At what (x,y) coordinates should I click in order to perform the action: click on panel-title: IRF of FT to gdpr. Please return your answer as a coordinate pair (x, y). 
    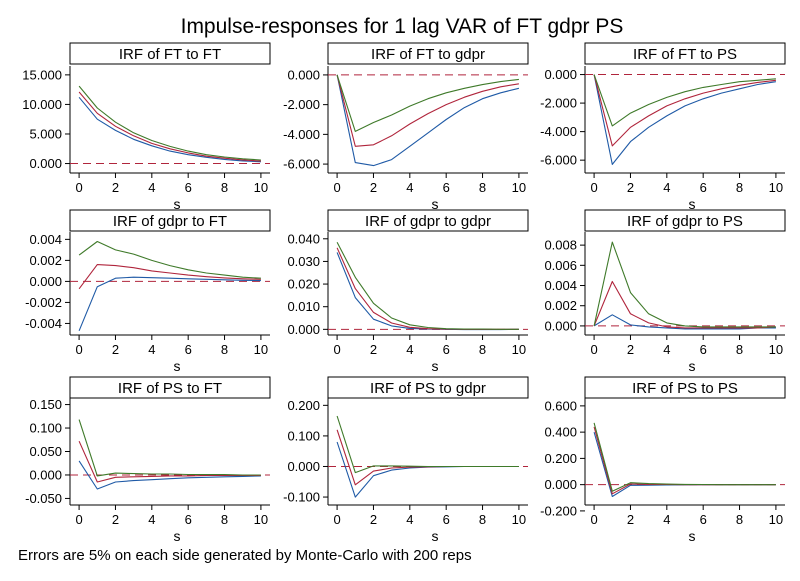
    Looking at the image, I should click on (428, 54).